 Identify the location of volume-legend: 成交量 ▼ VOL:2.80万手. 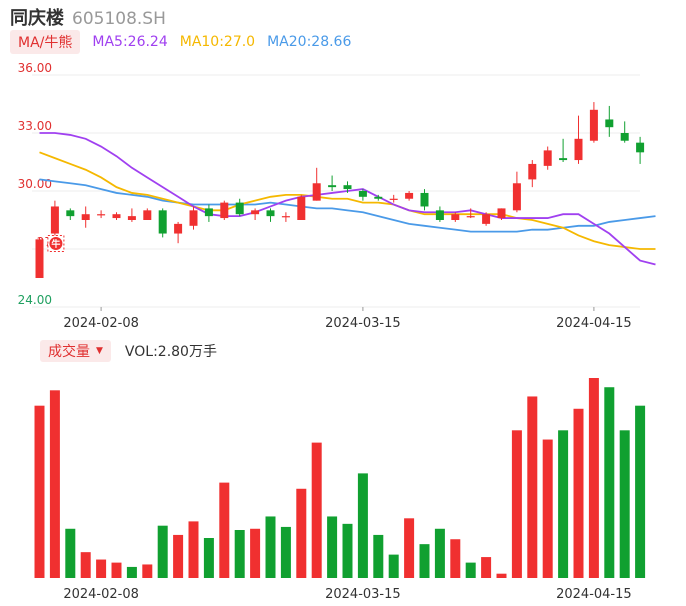
(128, 351).